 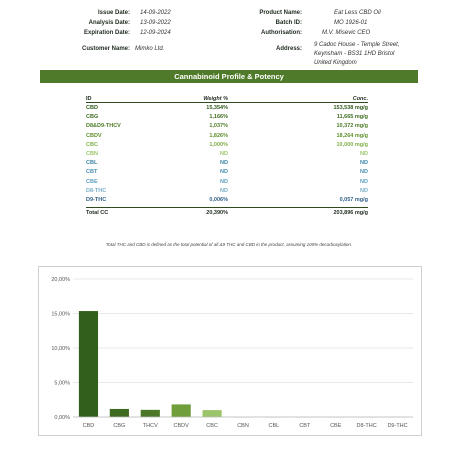 I want to click on product-name-label: Product Name:, so click(x=280, y=13).